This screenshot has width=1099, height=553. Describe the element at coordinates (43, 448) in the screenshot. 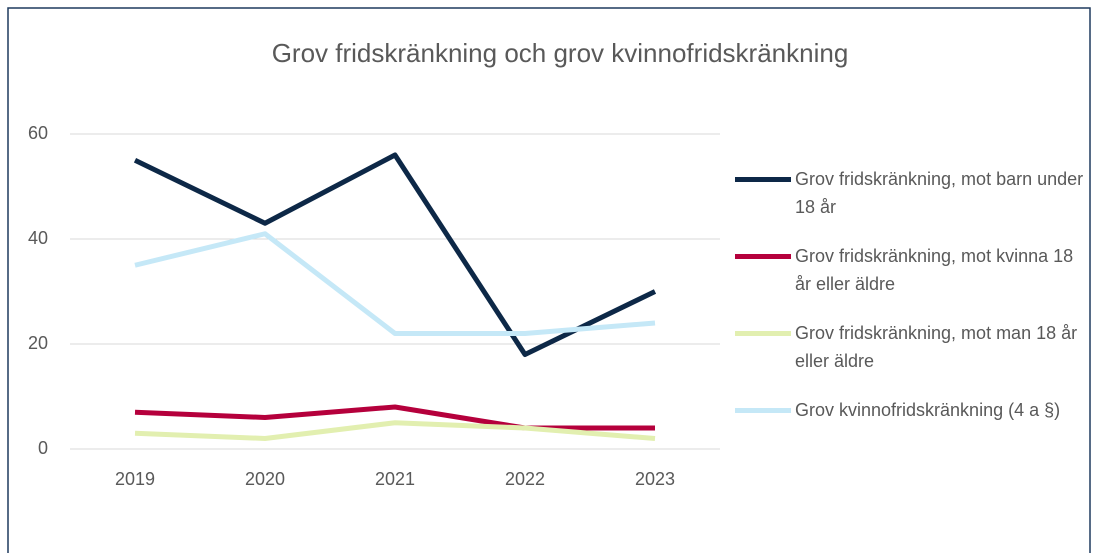

I see `y-tick-label: 0` at that location.